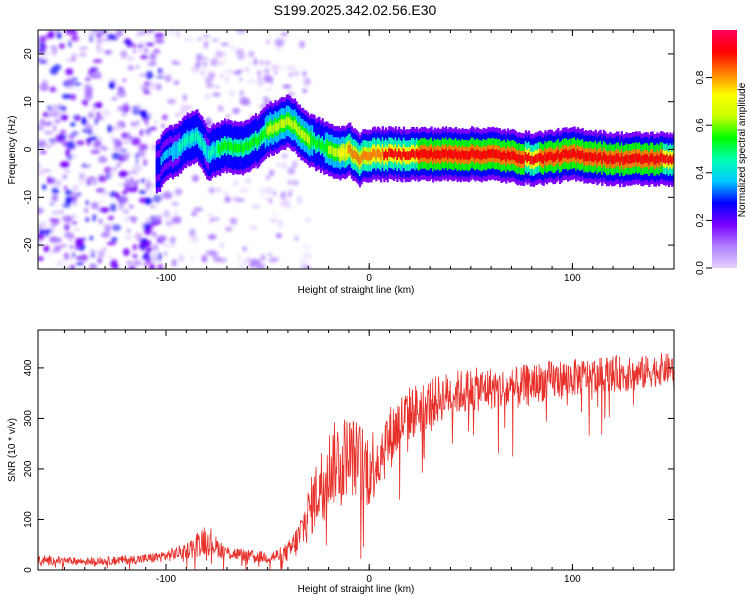 The height and width of the screenshot is (600, 750). I want to click on chart-title: S199.2025.342.02.56.E30, so click(355, 10).